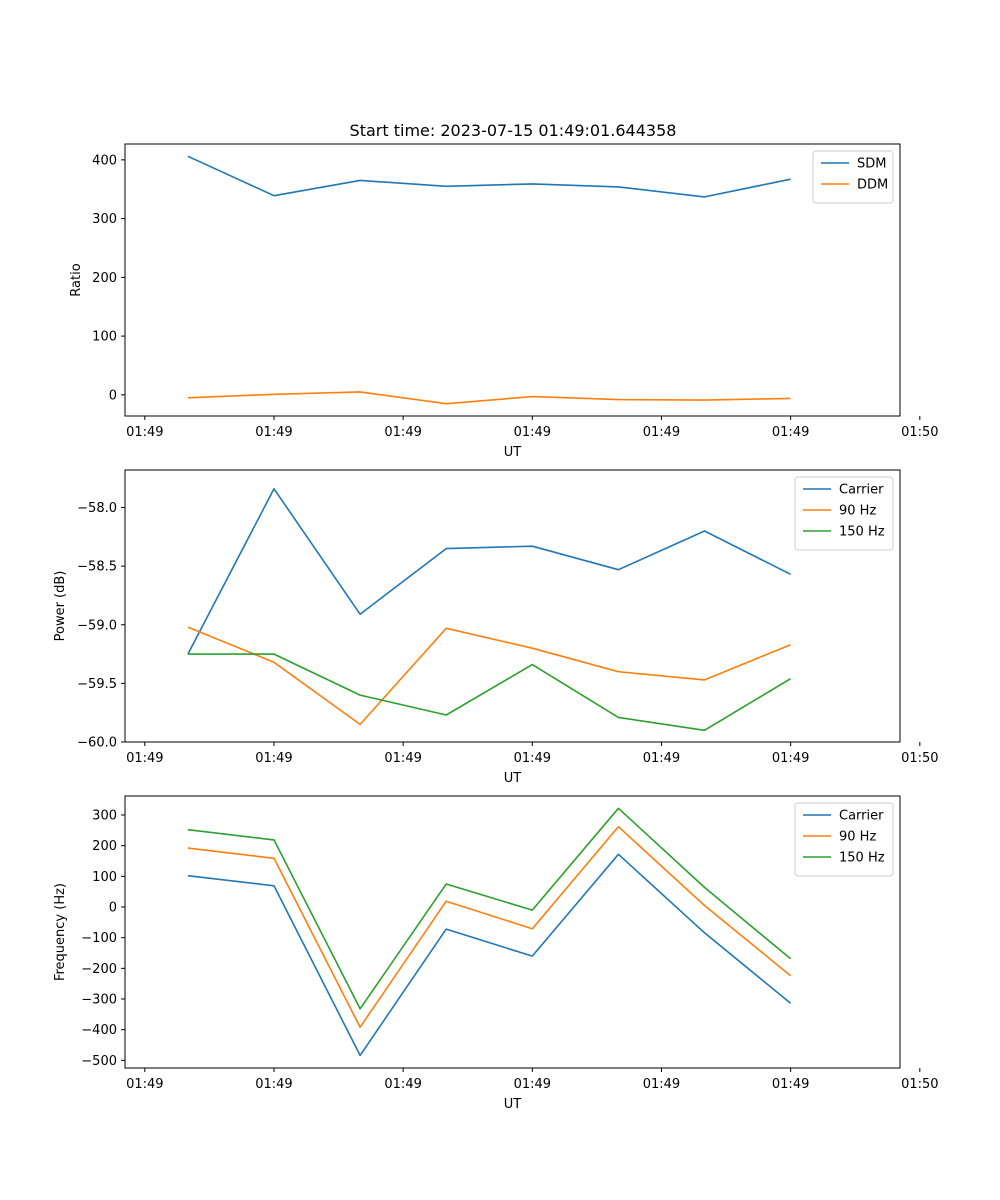 This screenshot has height=1200, width=1000. I want to click on legend-label: DDM, so click(872, 185).